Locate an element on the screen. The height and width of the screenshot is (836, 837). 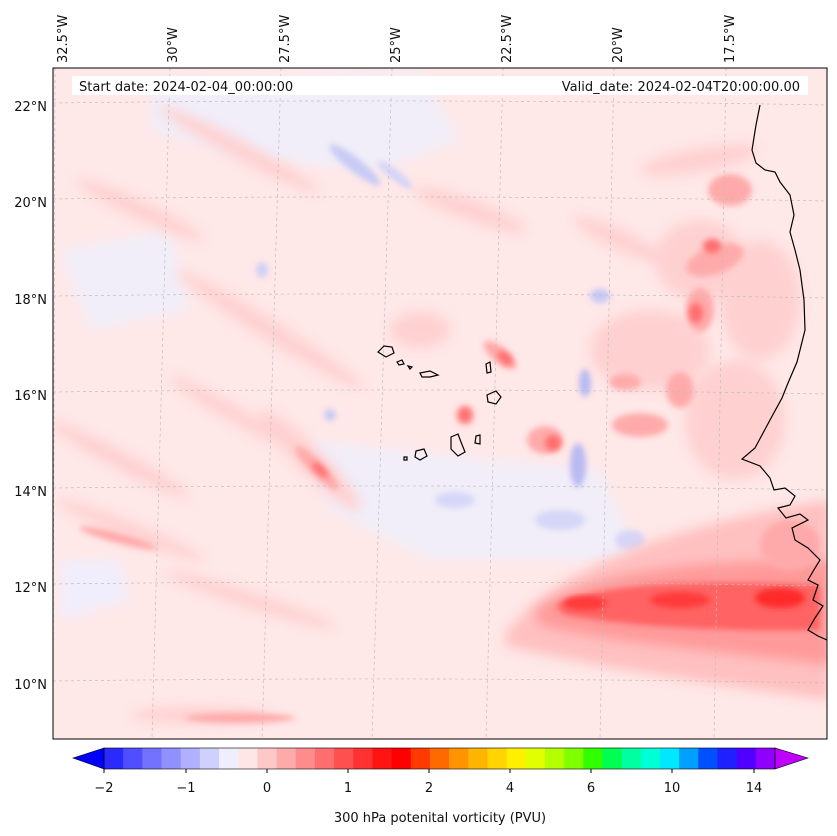
lat-label: 12°N is located at coordinates (30, 588).